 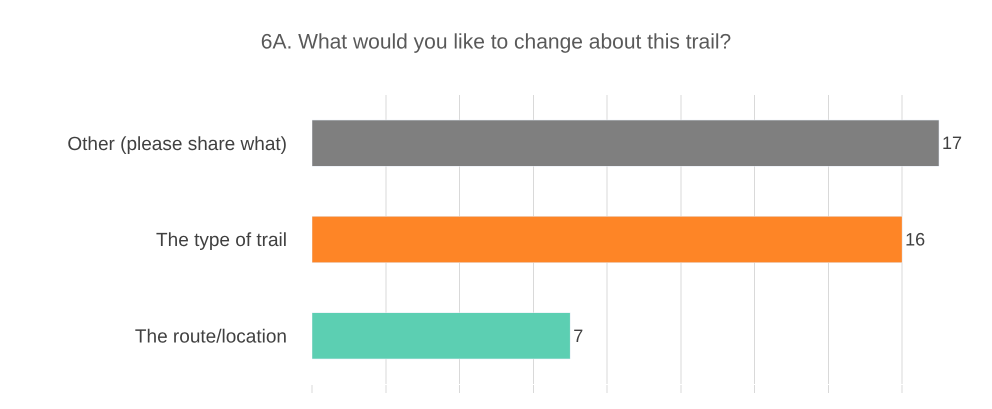 What do you see at coordinates (578, 336) in the screenshot?
I see `data-label: 7` at bounding box center [578, 336].